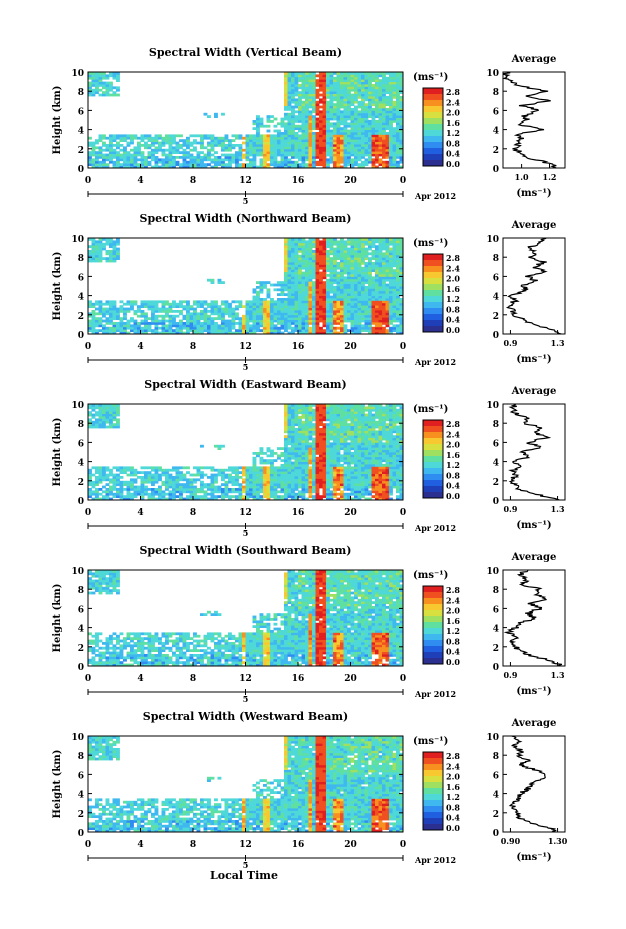  Describe the element at coordinates (433, 97) in the screenshot. I see `colorbar-swatch` at that location.